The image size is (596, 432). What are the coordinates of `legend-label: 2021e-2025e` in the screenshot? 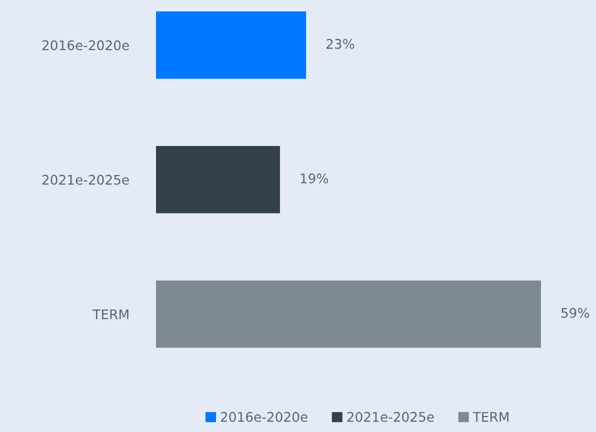 It's located at (390, 417).